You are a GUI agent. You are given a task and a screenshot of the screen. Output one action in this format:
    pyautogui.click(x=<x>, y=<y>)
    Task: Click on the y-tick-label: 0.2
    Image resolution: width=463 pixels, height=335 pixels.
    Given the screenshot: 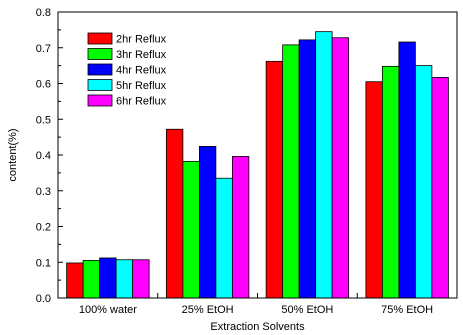 What is the action you would take?
    pyautogui.click(x=43, y=228)
    